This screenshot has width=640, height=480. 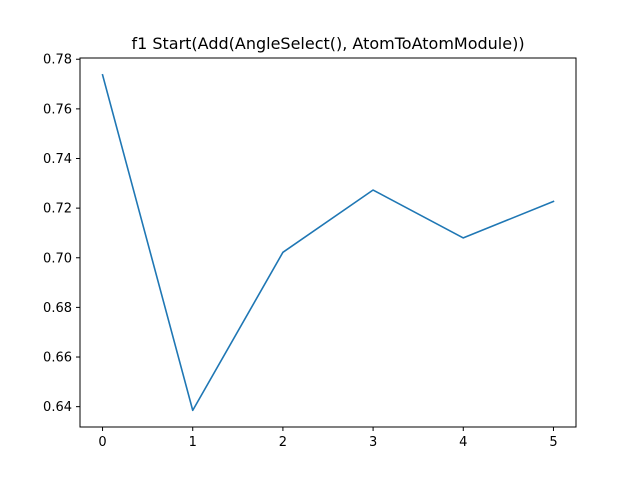 What do you see at coordinates (553, 442) in the screenshot?
I see `x-tick-label-5: 5` at bounding box center [553, 442].